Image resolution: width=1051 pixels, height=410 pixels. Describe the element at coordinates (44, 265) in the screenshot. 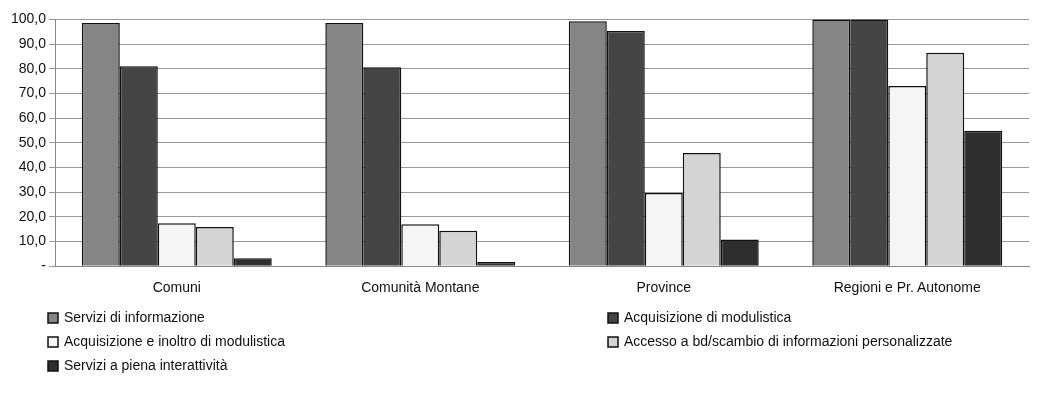

I see `y-tick-label: -` at that location.